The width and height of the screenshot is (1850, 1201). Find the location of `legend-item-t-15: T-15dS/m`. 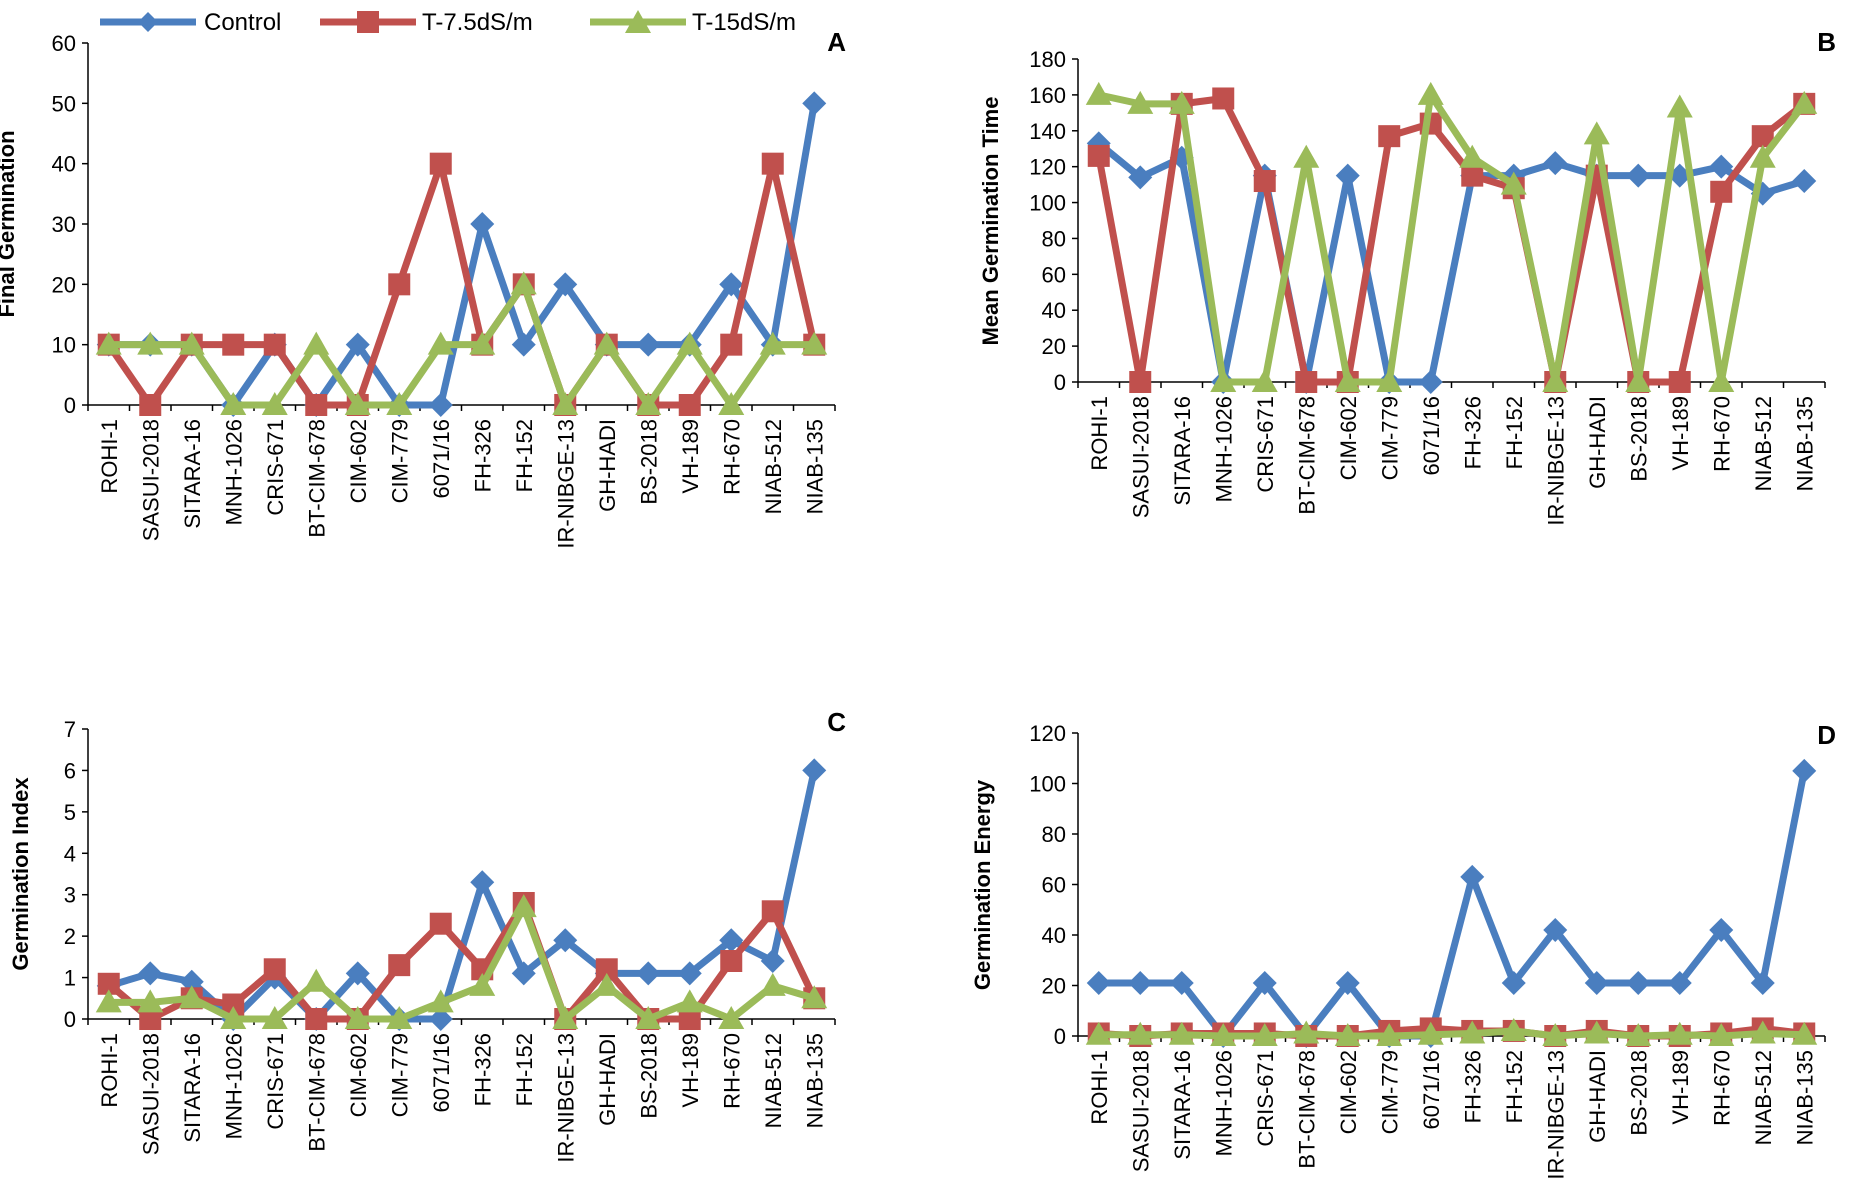

legend-item-t-15: T-15dS/m is located at coordinates (693, 22).